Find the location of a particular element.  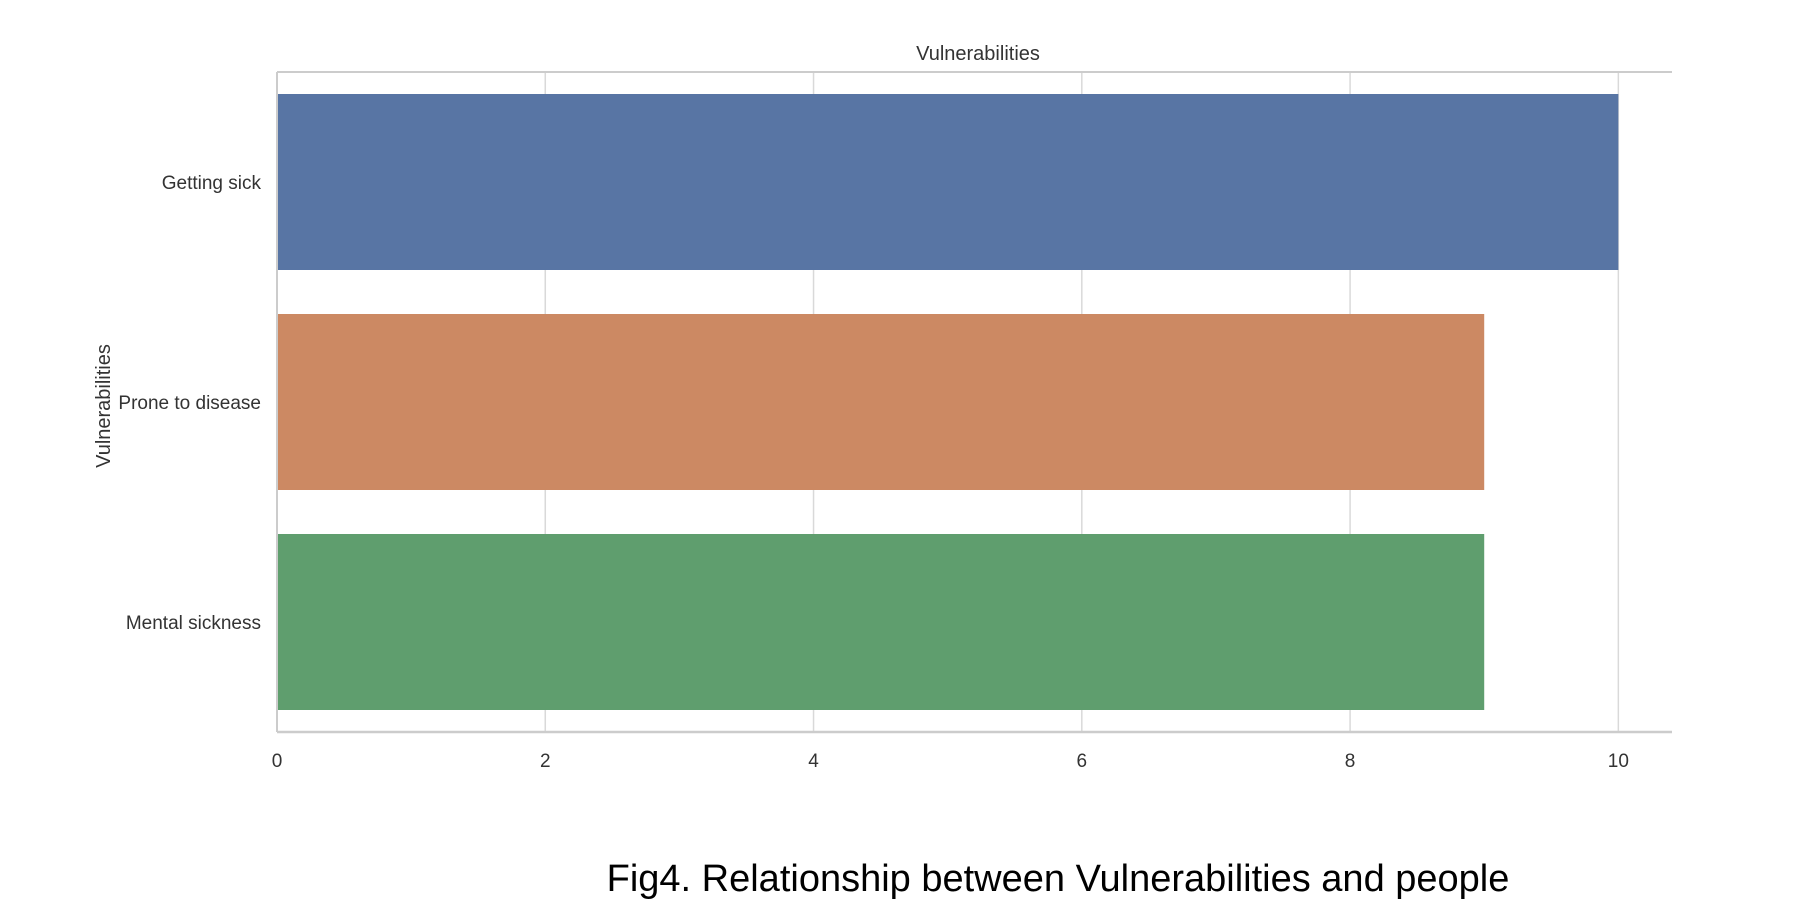

y-tick-label: Getting sick is located at coordinates (212, 183).